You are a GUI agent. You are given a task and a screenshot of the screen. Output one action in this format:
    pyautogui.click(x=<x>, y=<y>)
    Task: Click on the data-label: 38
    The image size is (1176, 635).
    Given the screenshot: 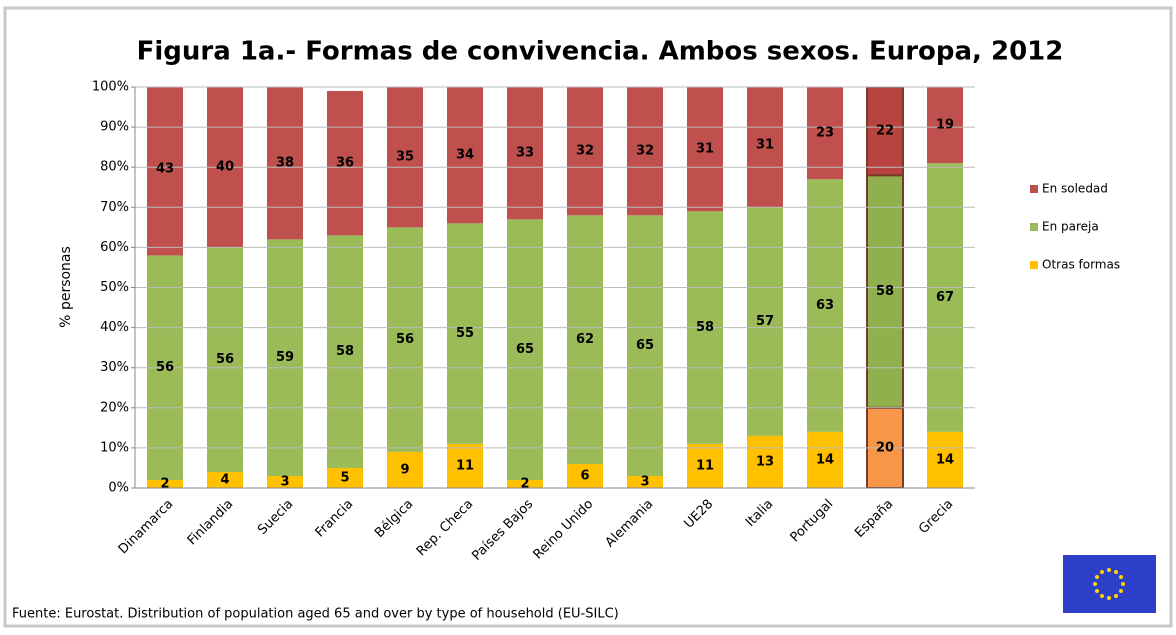 What is the action you would take?
    pyautogui.click(x=285, y=163)
    